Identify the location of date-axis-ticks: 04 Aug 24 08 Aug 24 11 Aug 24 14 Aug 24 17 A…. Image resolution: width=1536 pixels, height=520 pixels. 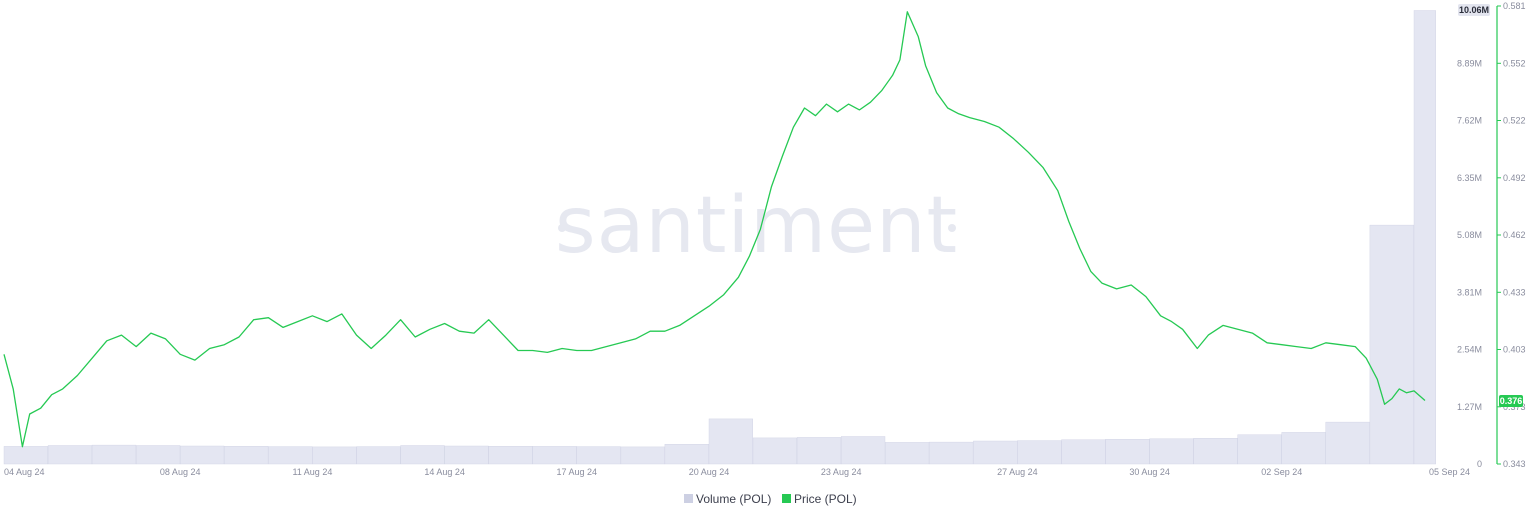
(737, 472).